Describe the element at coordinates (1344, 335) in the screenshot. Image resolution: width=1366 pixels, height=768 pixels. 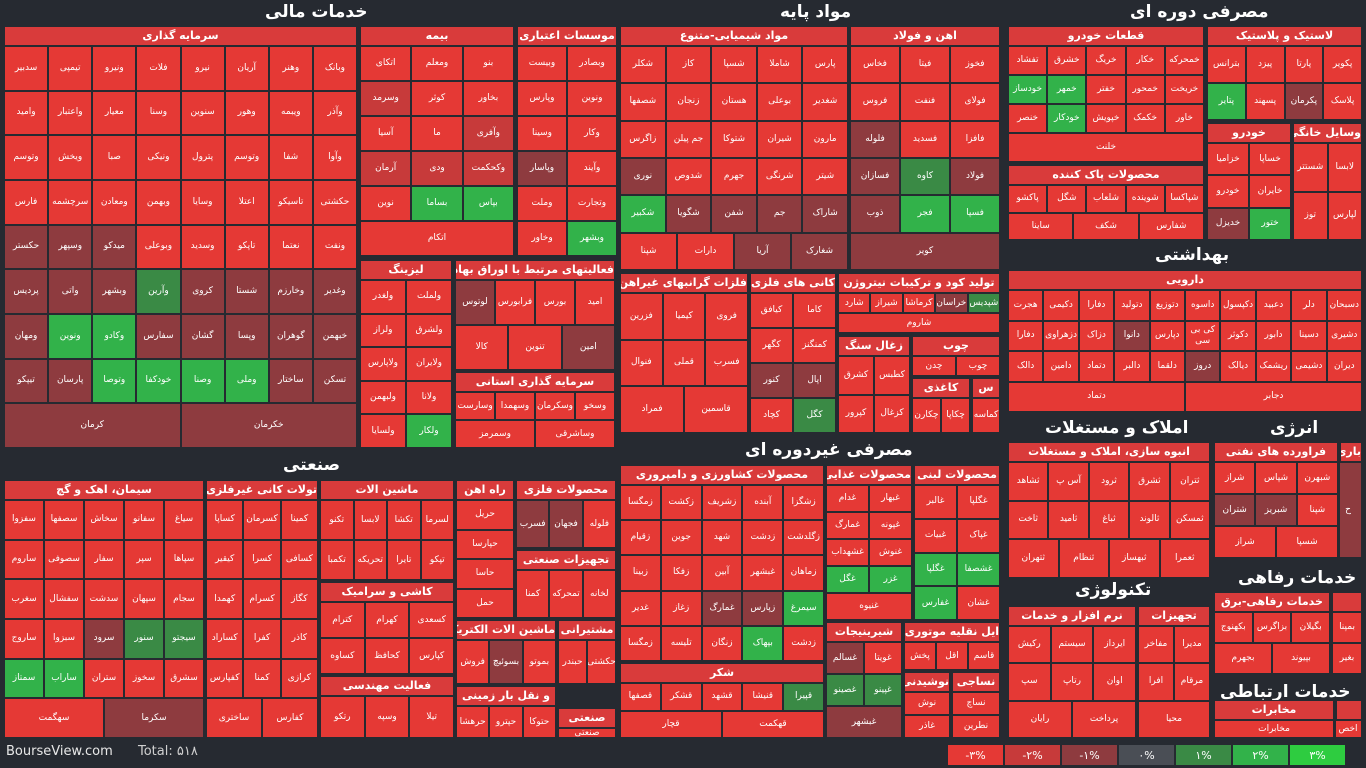
I see `stock-tile: دشیری` at that location.